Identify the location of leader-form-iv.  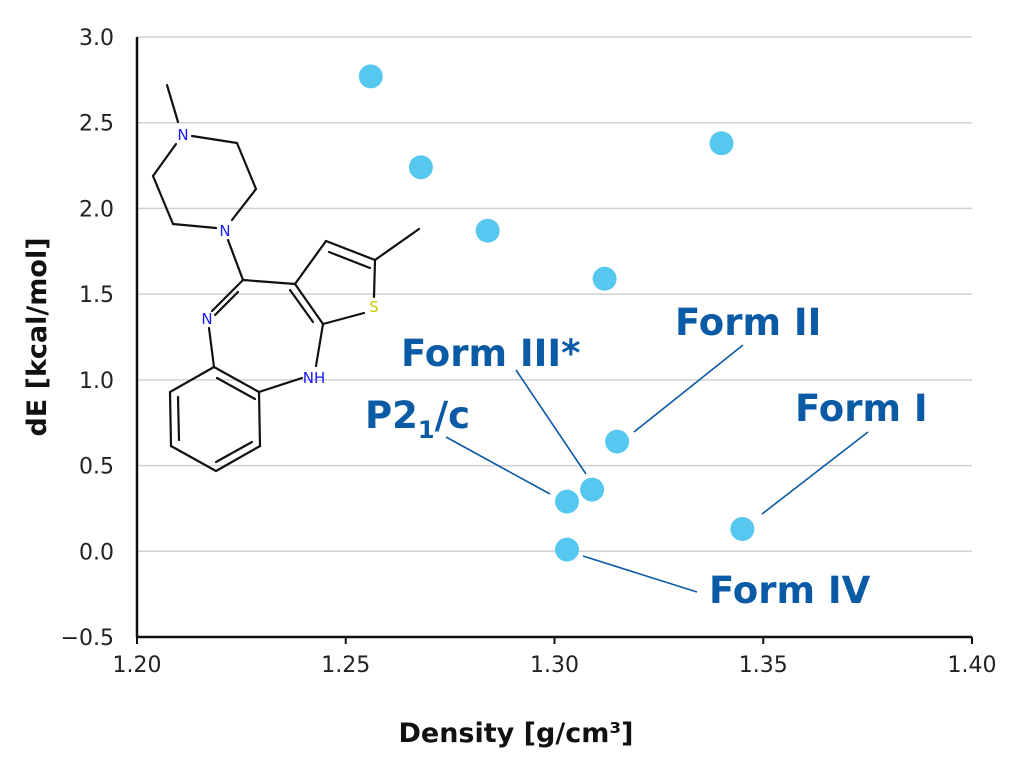
(640, 574).